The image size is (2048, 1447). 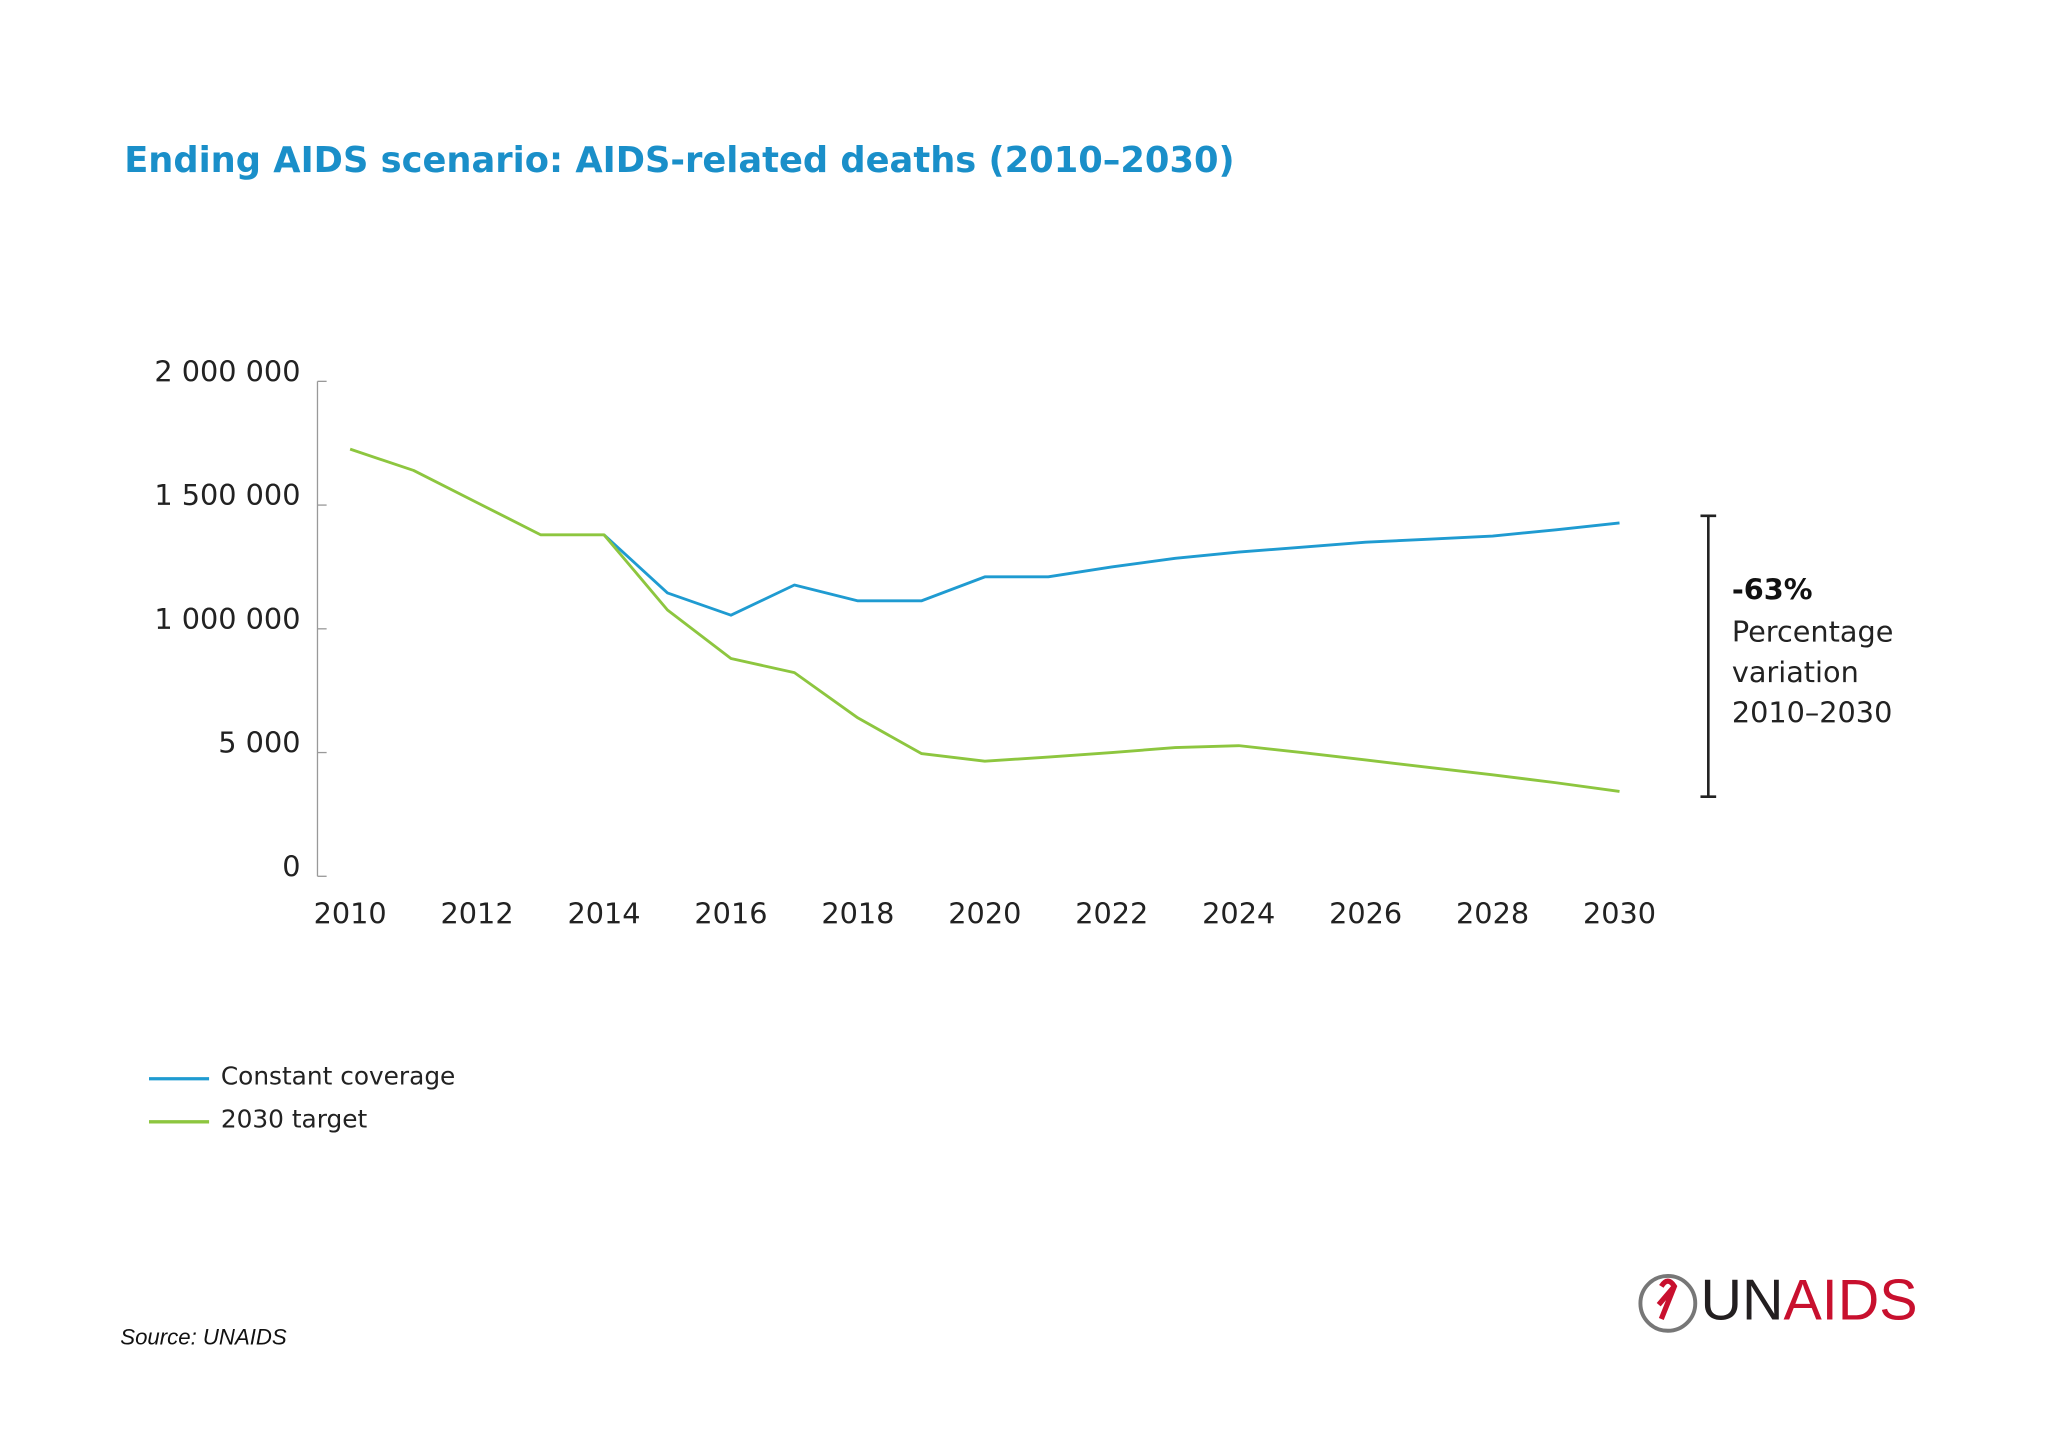 I want to click on annotation: -63% Percentage variation 2010–2030, so click(x=1797, y=656).